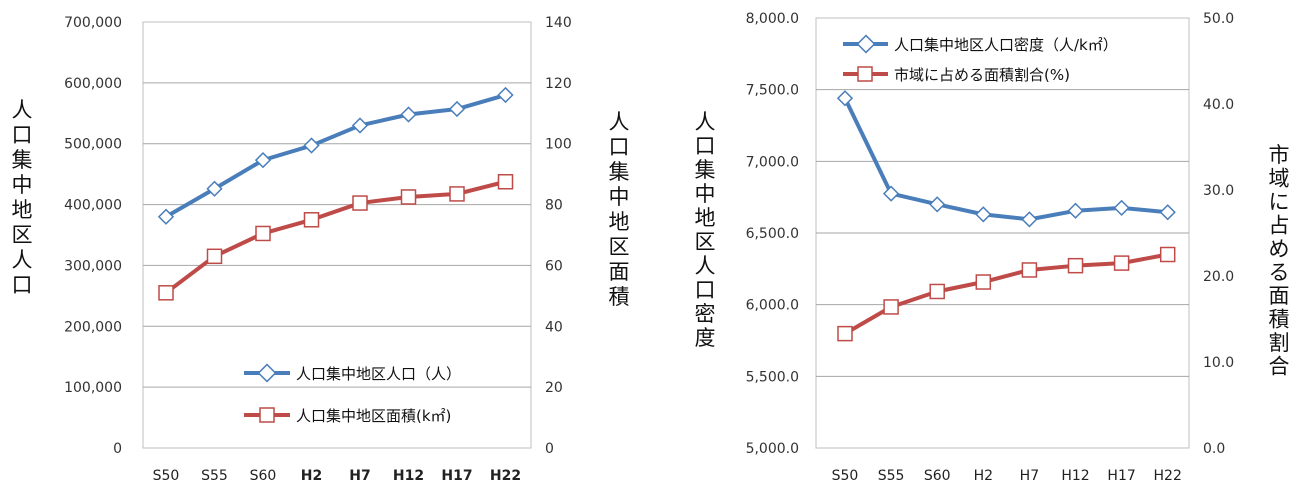 The width and height of the screenshot is (1301, 488). I want to click on axis-label-char: 市, so click(1279, 155).